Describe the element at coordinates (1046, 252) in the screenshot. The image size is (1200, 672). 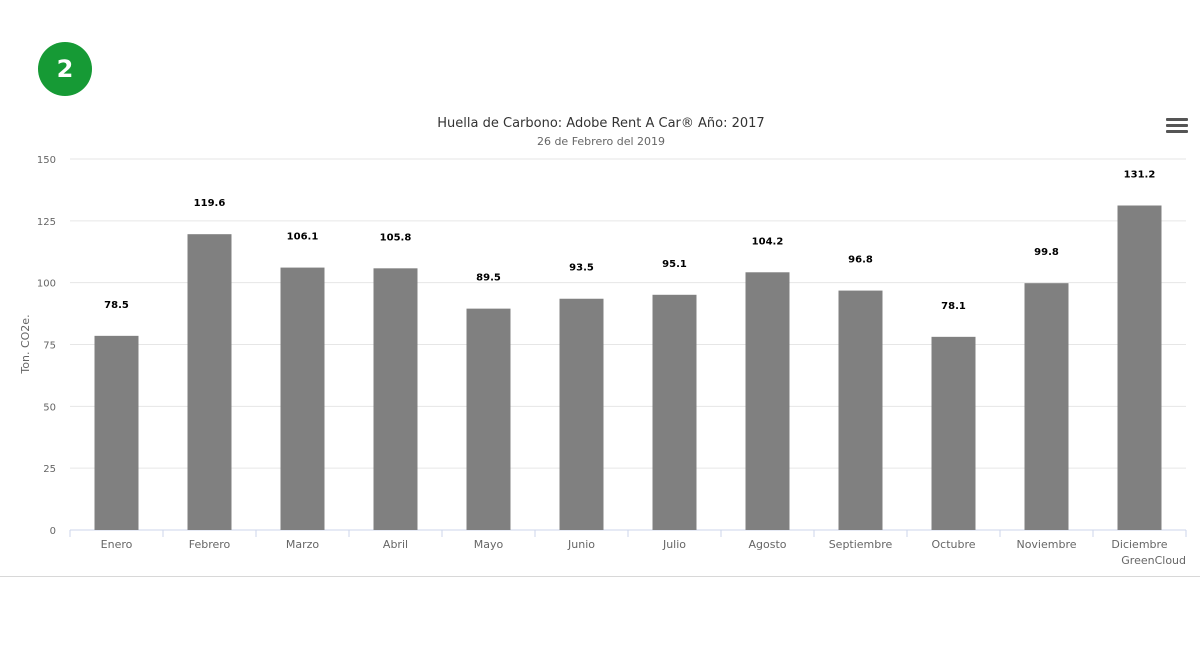
I see `data-label: 99.8` at that location.